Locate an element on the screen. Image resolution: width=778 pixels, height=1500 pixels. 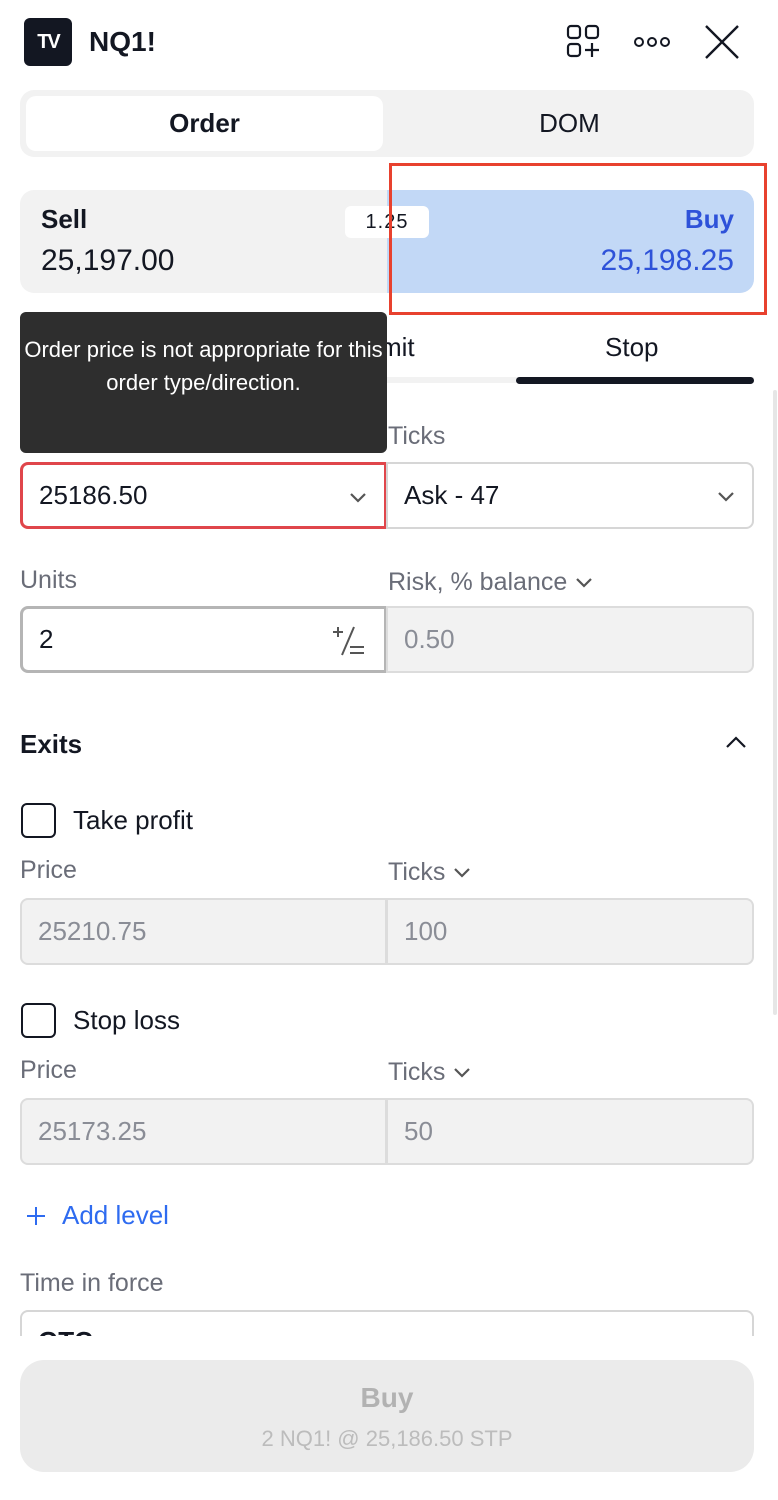
buy-price: 25,198.25 is located at coordinates (667, 260).